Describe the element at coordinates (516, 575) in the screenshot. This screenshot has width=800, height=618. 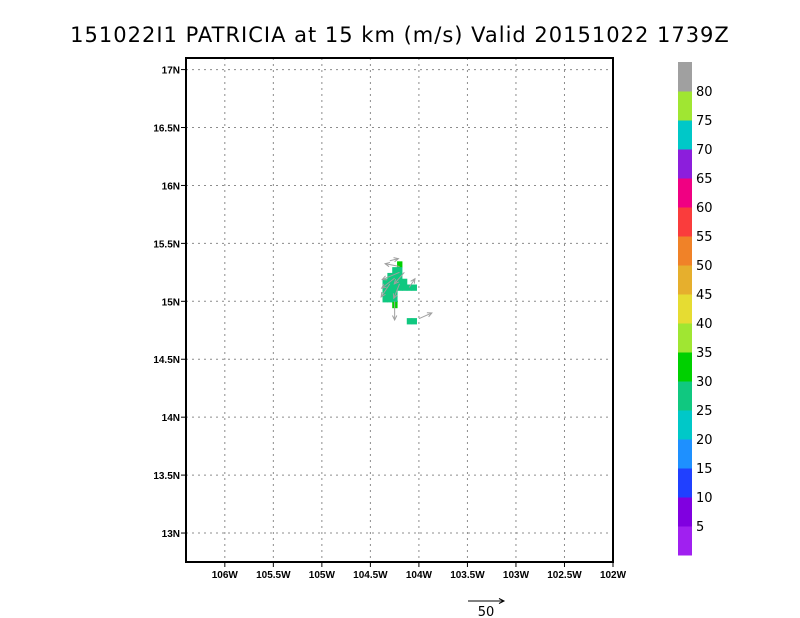
I see `x-tick-label: 103W` at that location.